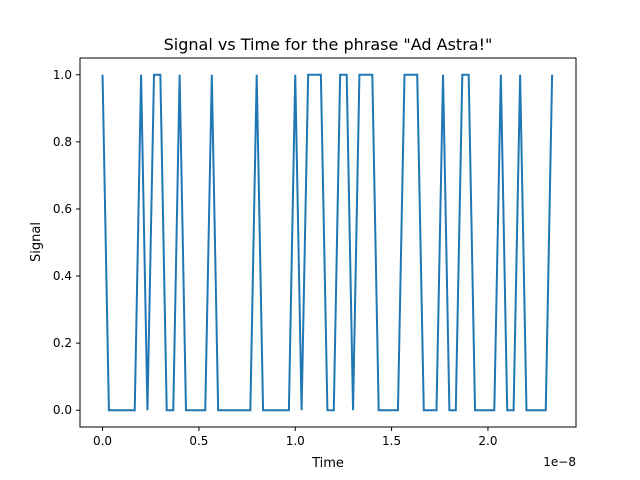 The height and width of the screenshot is (480, 640). I want to click on x-tick-label: 1.5, so click(391, 441).